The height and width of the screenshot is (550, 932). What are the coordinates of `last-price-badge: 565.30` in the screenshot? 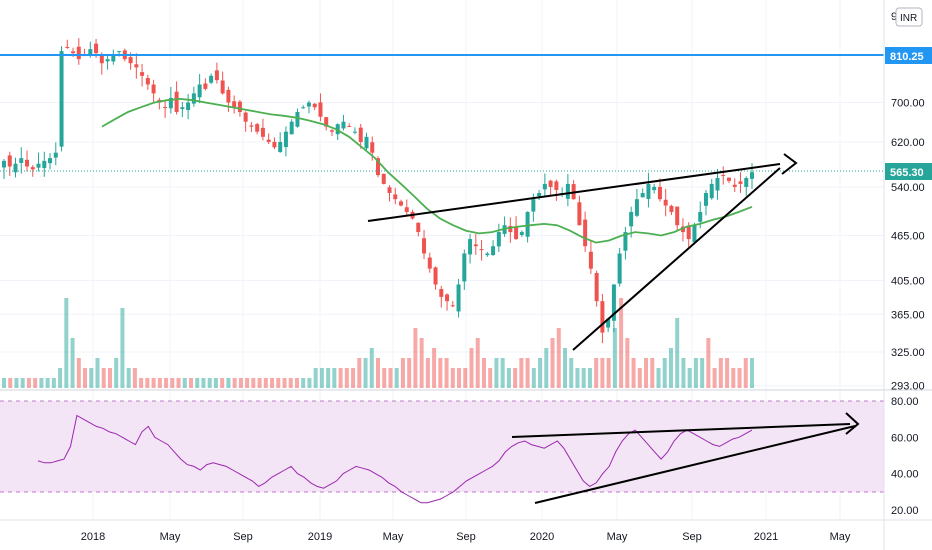 It's located at (908, 171).